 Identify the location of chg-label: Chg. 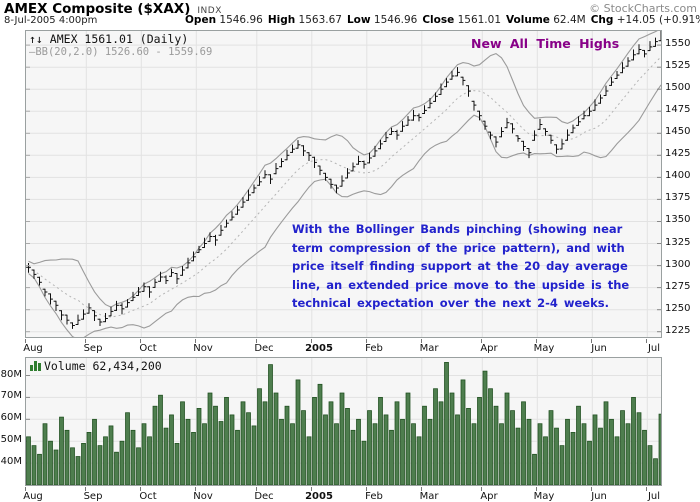
(602, 20).